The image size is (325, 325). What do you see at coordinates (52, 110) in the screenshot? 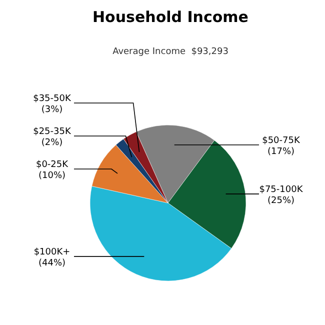
I see `data-label: (3%)` at bounding box center [52, 110].